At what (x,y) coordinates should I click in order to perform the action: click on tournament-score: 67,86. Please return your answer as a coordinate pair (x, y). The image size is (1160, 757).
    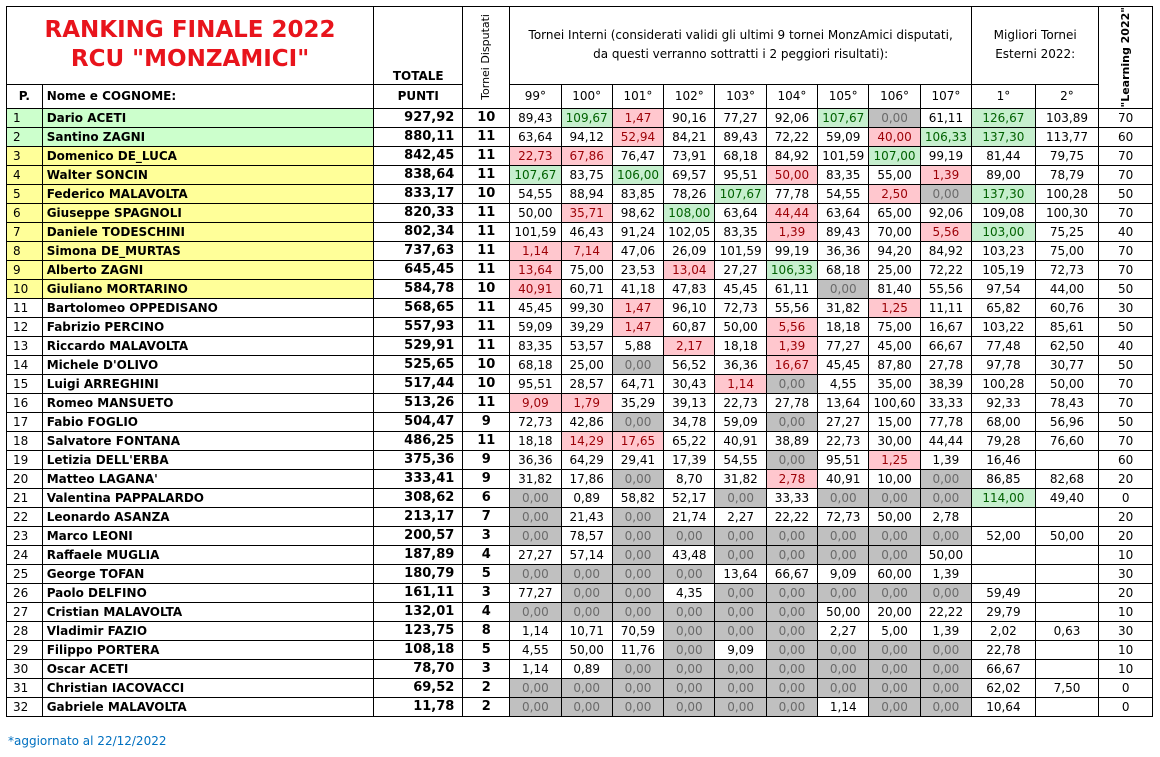
    Looking at the image, I should click on (586, 155).